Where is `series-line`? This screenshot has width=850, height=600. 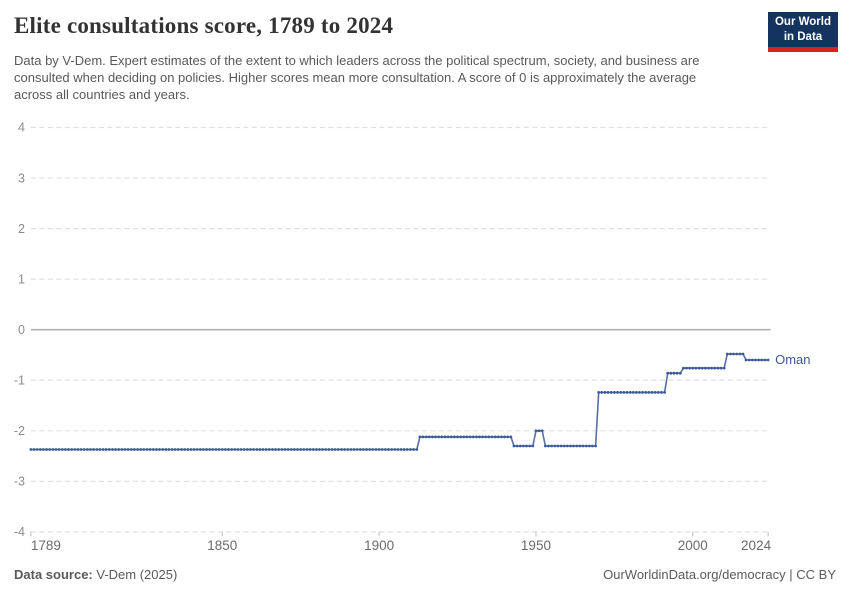
series-line is located at coordinates (399, 402).